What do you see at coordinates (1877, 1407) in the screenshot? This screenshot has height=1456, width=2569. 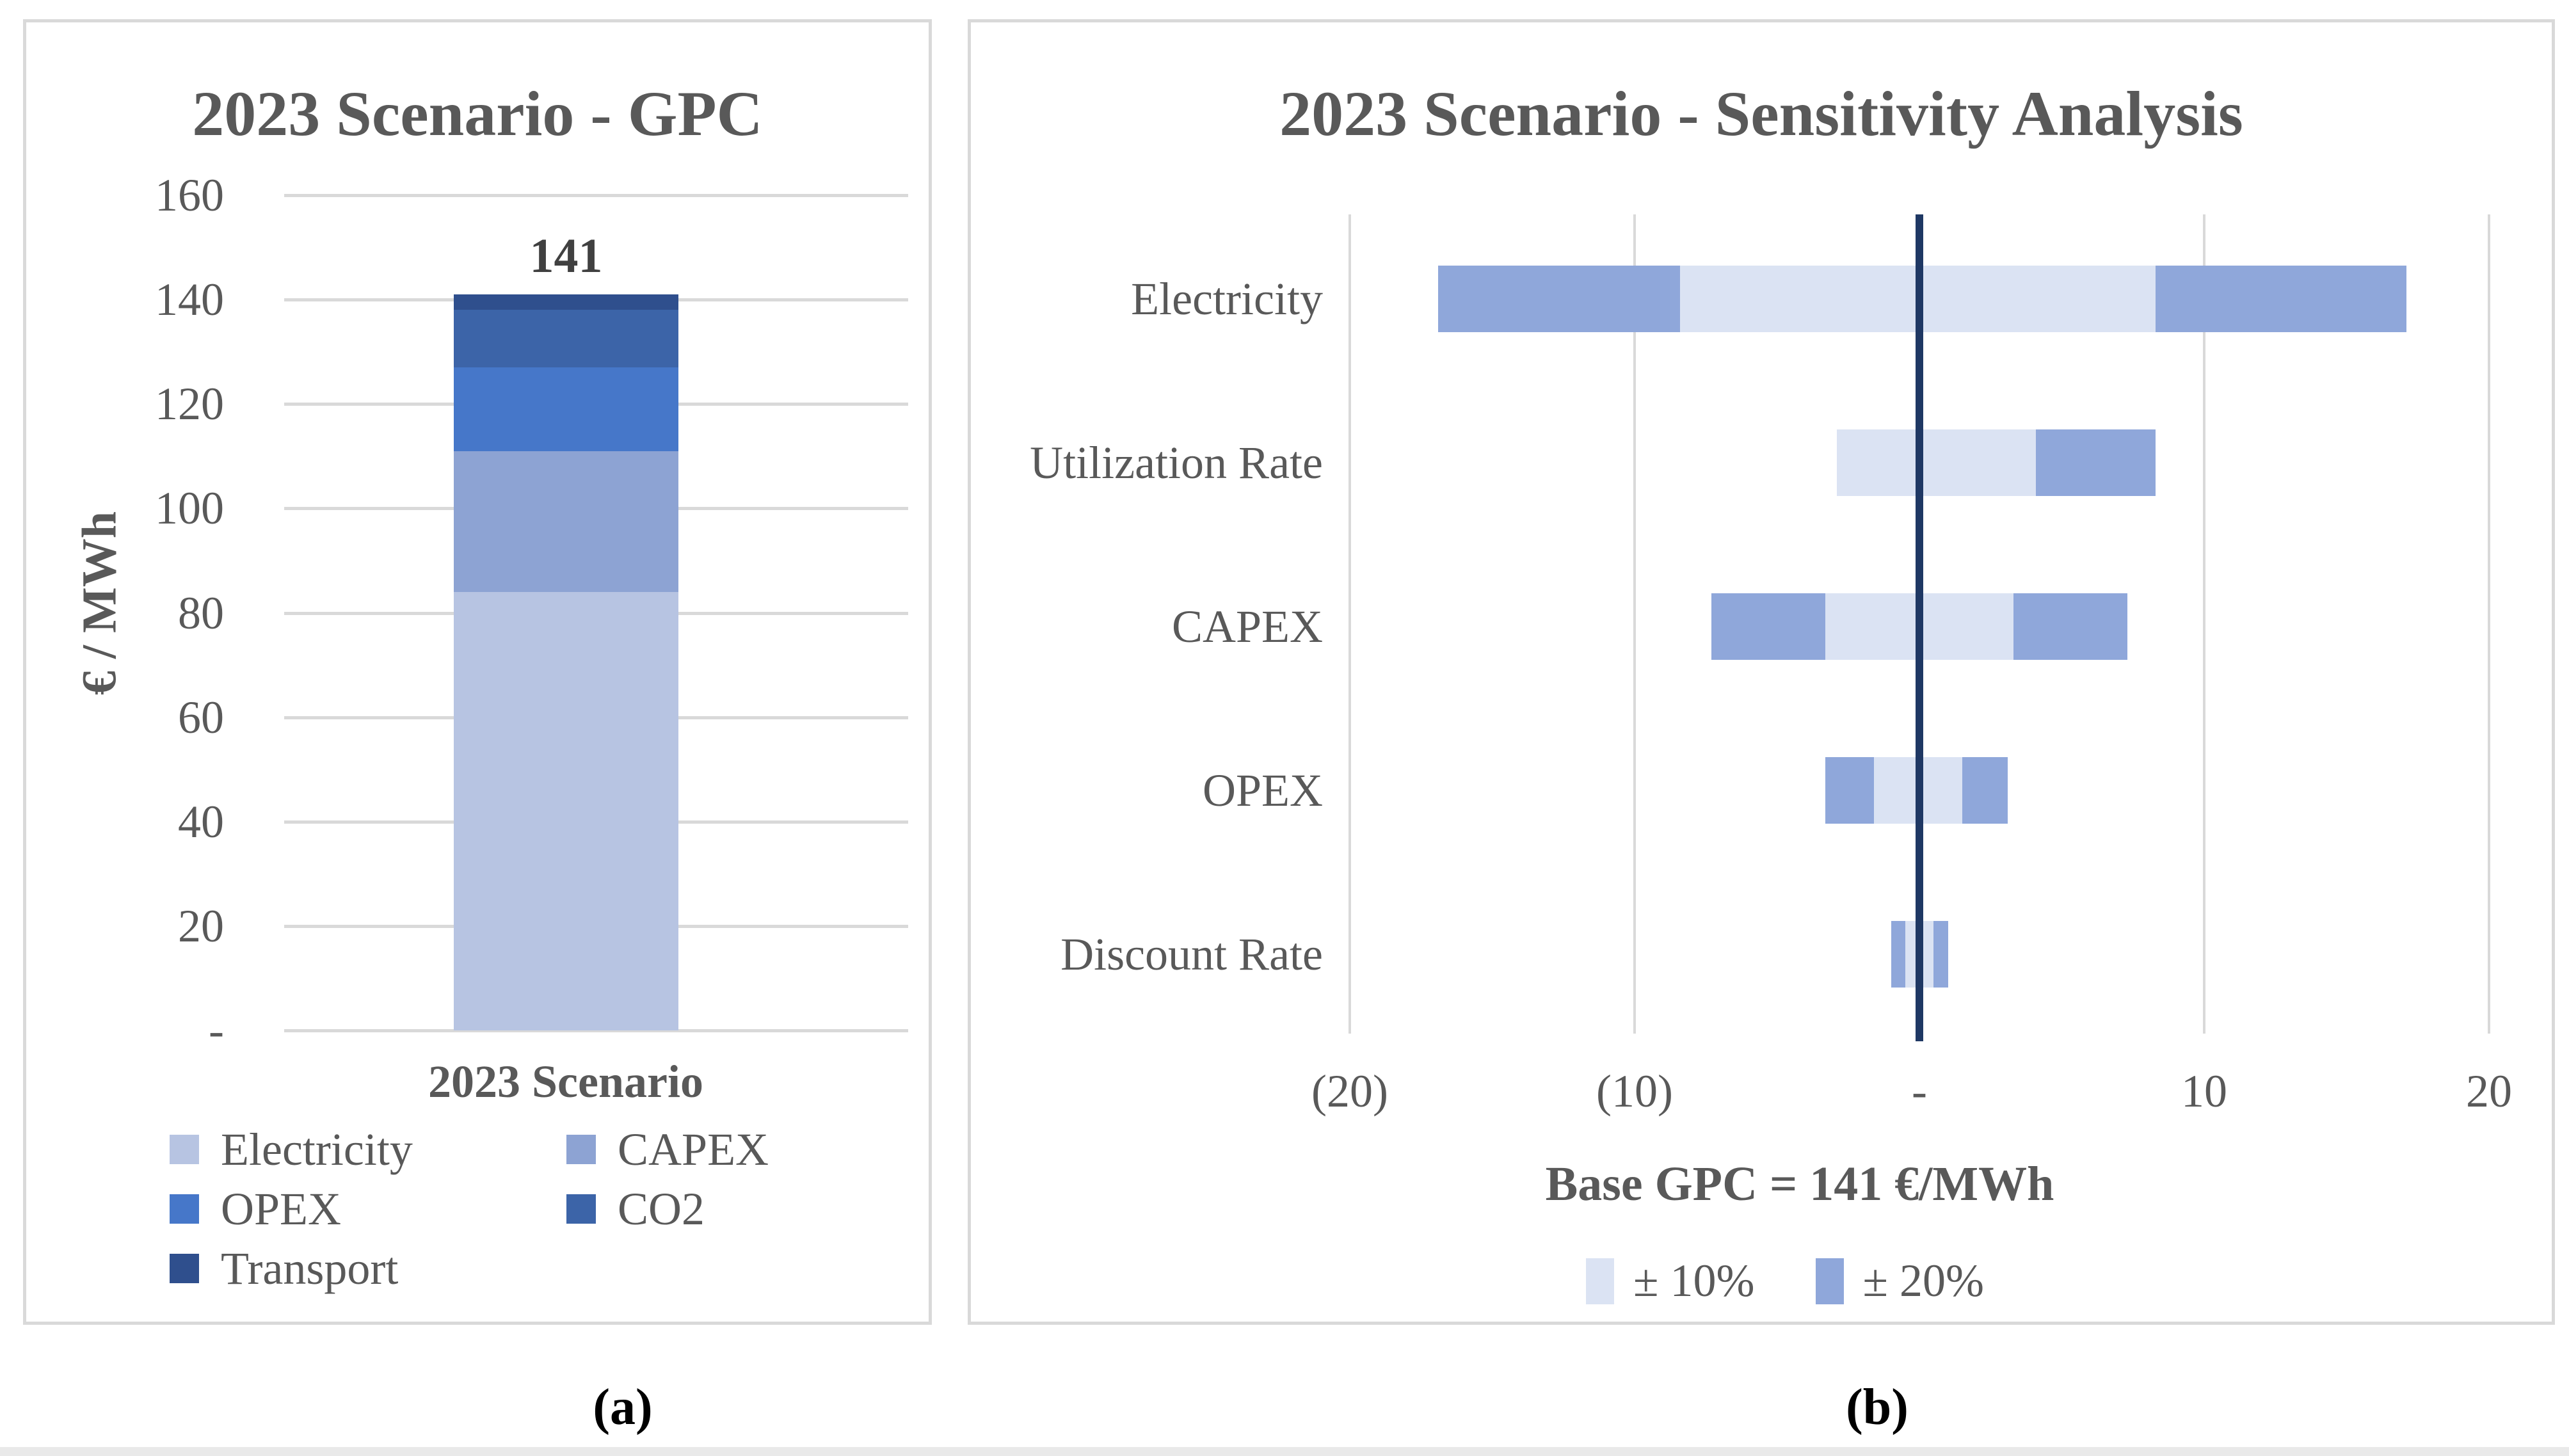 I see `caption-b: (b)` at bounding box center [1877, 1407].